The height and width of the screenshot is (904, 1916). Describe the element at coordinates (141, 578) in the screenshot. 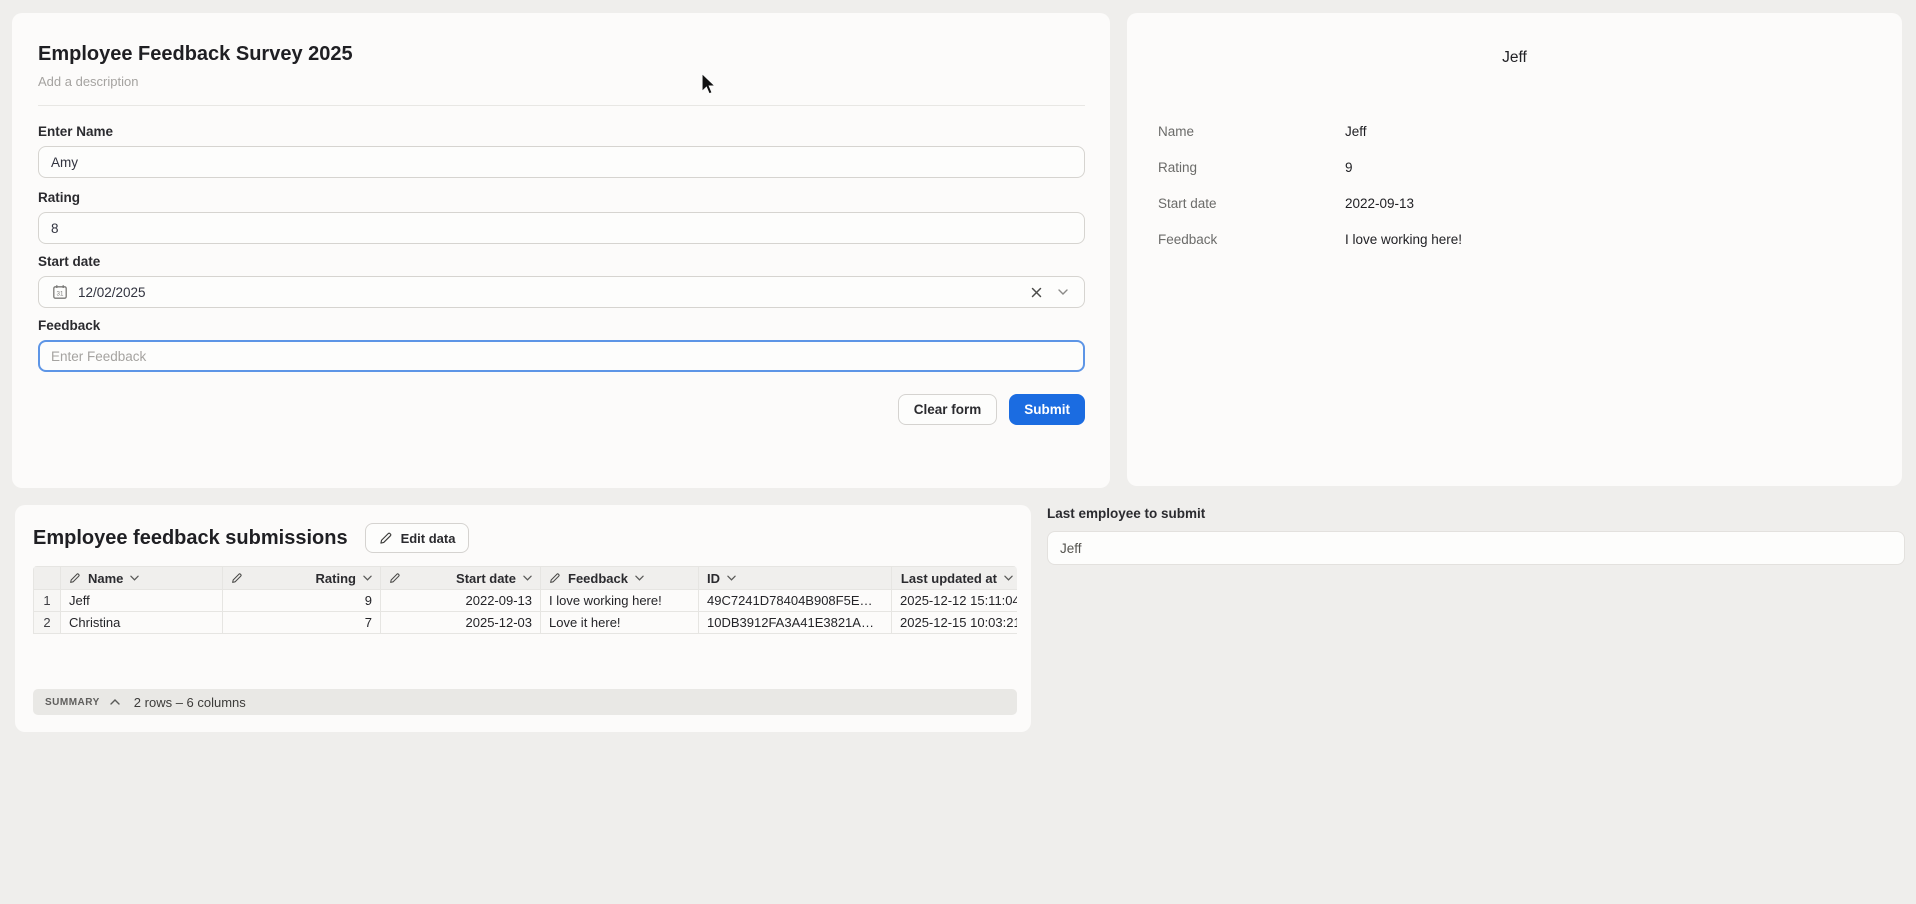

I see `column-header-name: Name` at that location.